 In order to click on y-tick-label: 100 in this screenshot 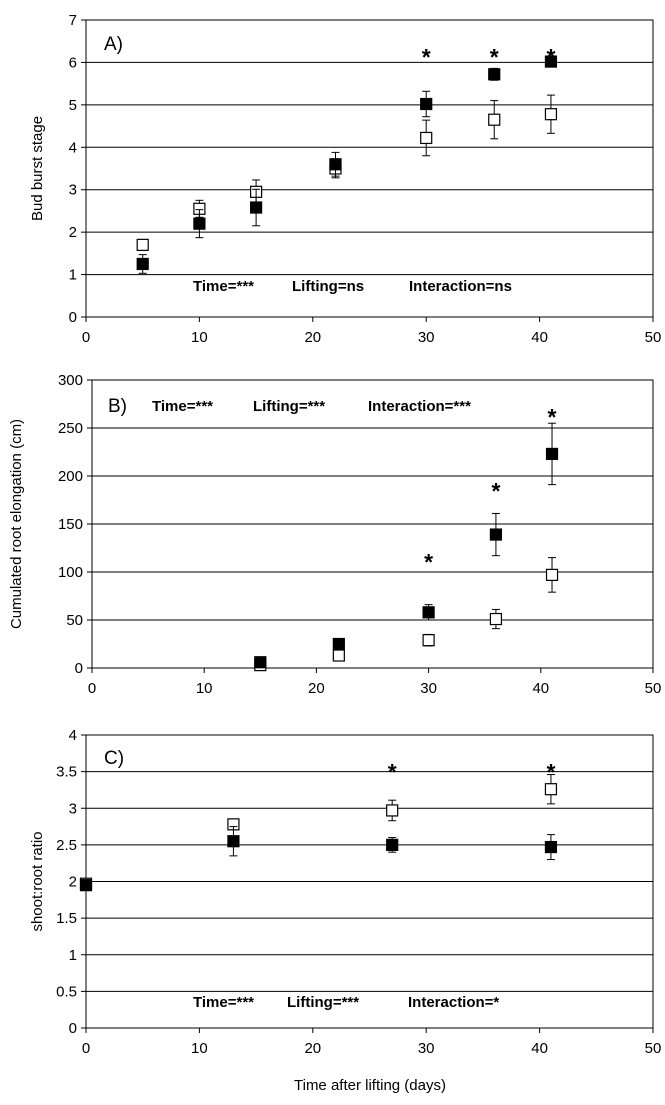, I will do `click(70, 572)`.